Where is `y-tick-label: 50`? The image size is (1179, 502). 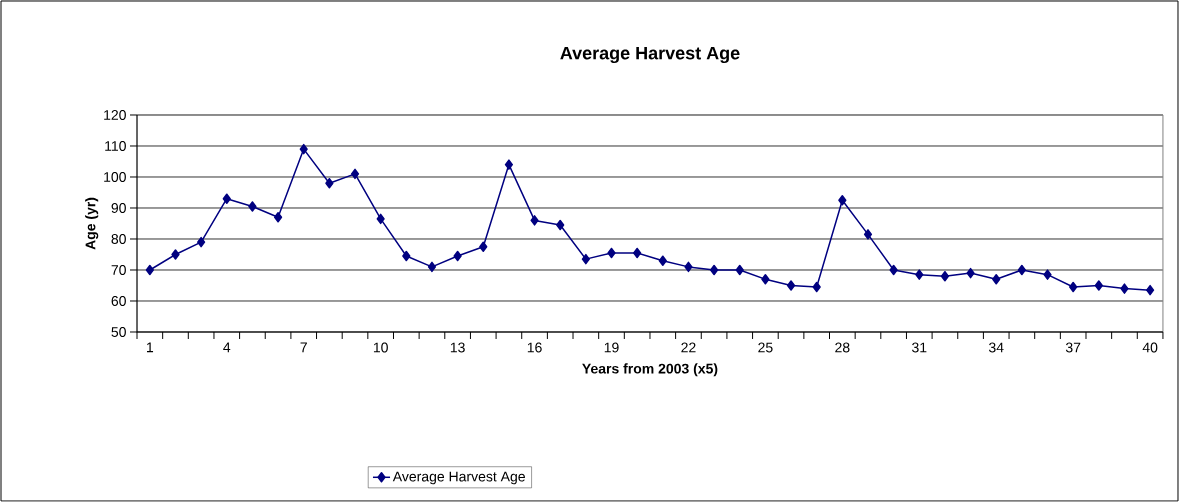 y-tick-label: 50 is located at coordinates (118, 332).